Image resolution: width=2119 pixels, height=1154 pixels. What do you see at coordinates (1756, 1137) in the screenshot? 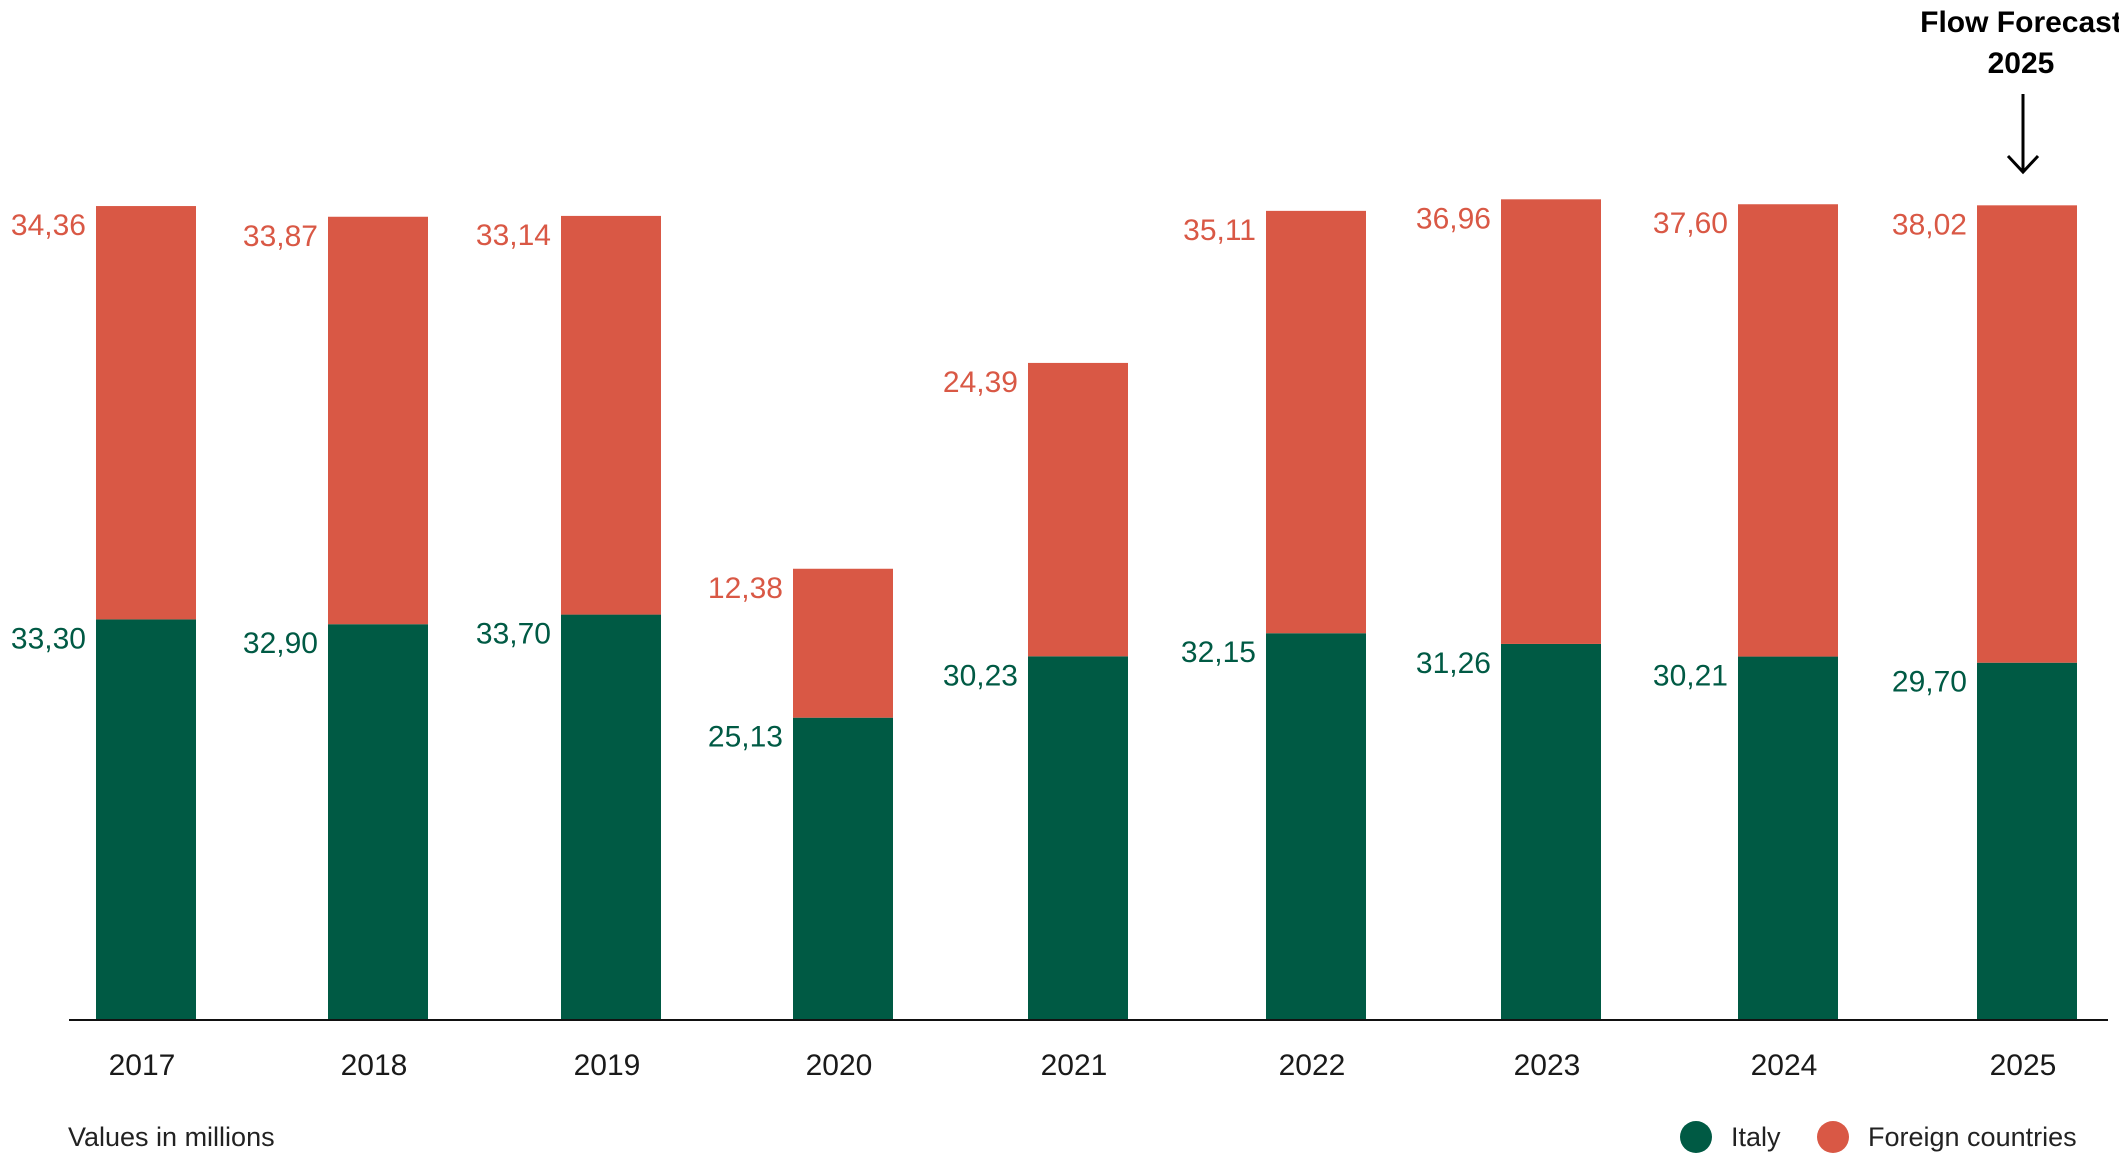
I see `legend-label-italy: Italy` at bounding box center [1756, 1137].